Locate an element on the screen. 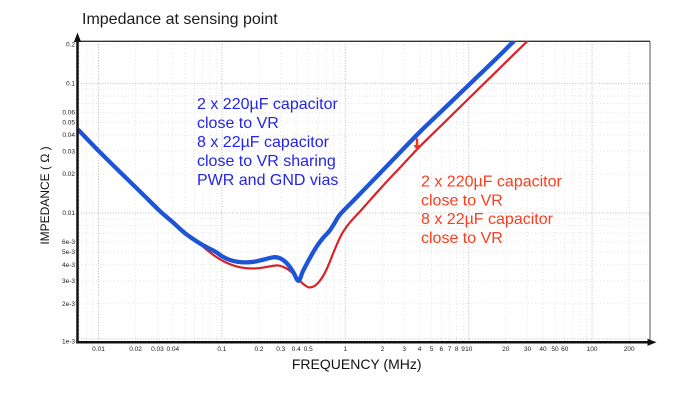 The height and width of the screenshot is (402, 681). svg-text: PWR and GND vias is located at coordinates (267, 180).